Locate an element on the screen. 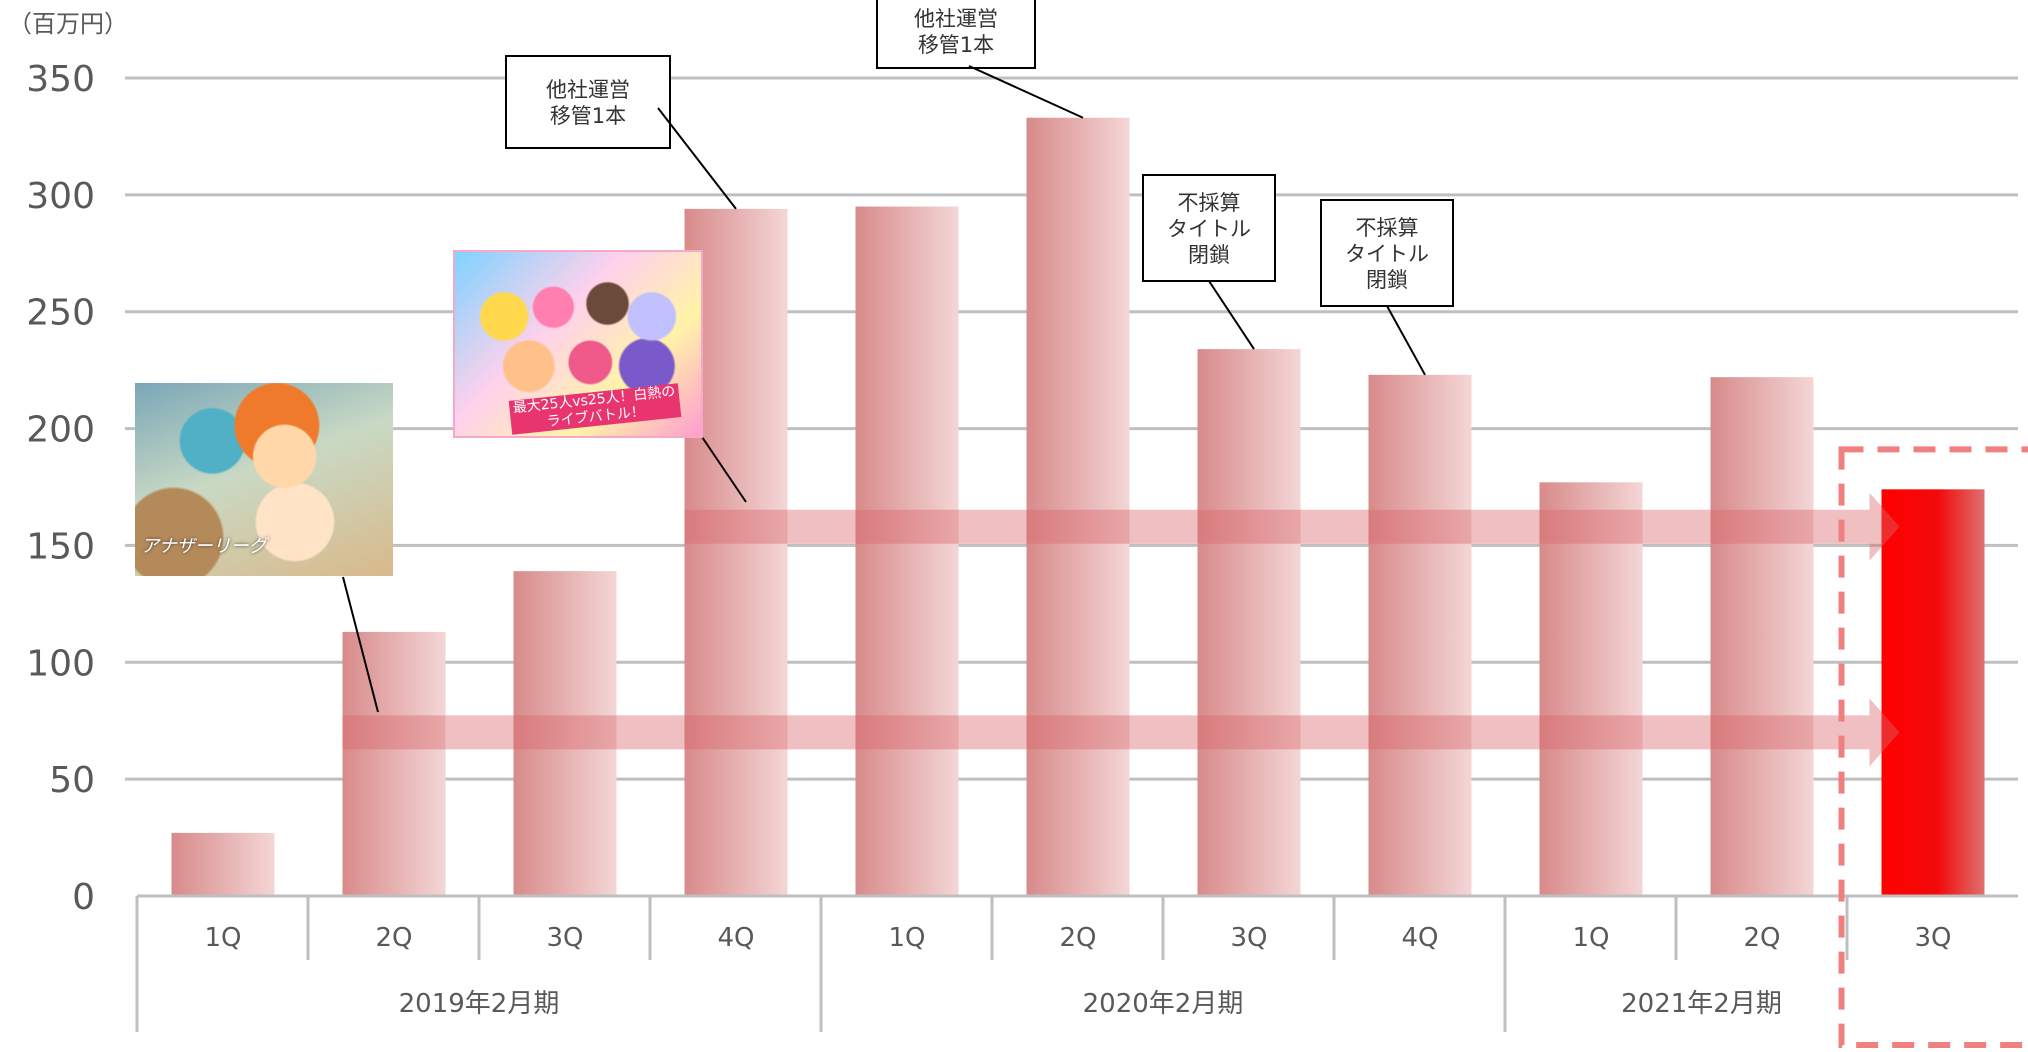 The width and height of the screenshot is (2028, 1052). group-label: 2019年2月期 is located at coordinates (479, 1004).